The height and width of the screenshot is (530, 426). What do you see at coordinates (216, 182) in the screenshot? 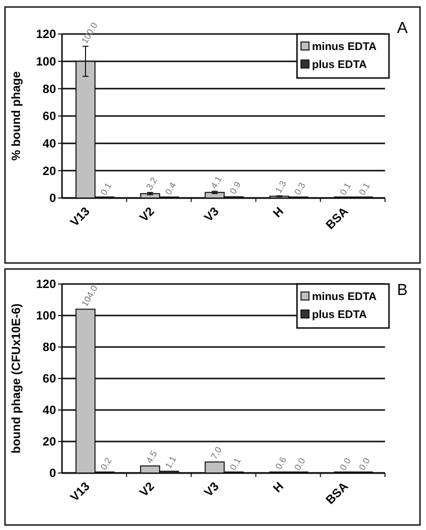
I see `data-label: 4.1` at bounding box center [216, 182].